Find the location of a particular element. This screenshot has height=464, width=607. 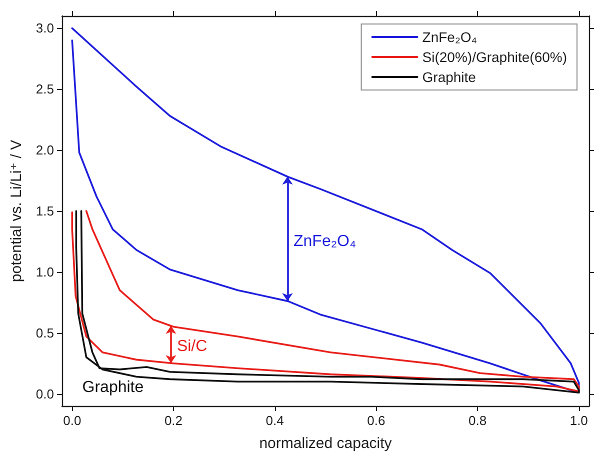

y-tick-label: 1.5 is located at coordinates (45, 211).